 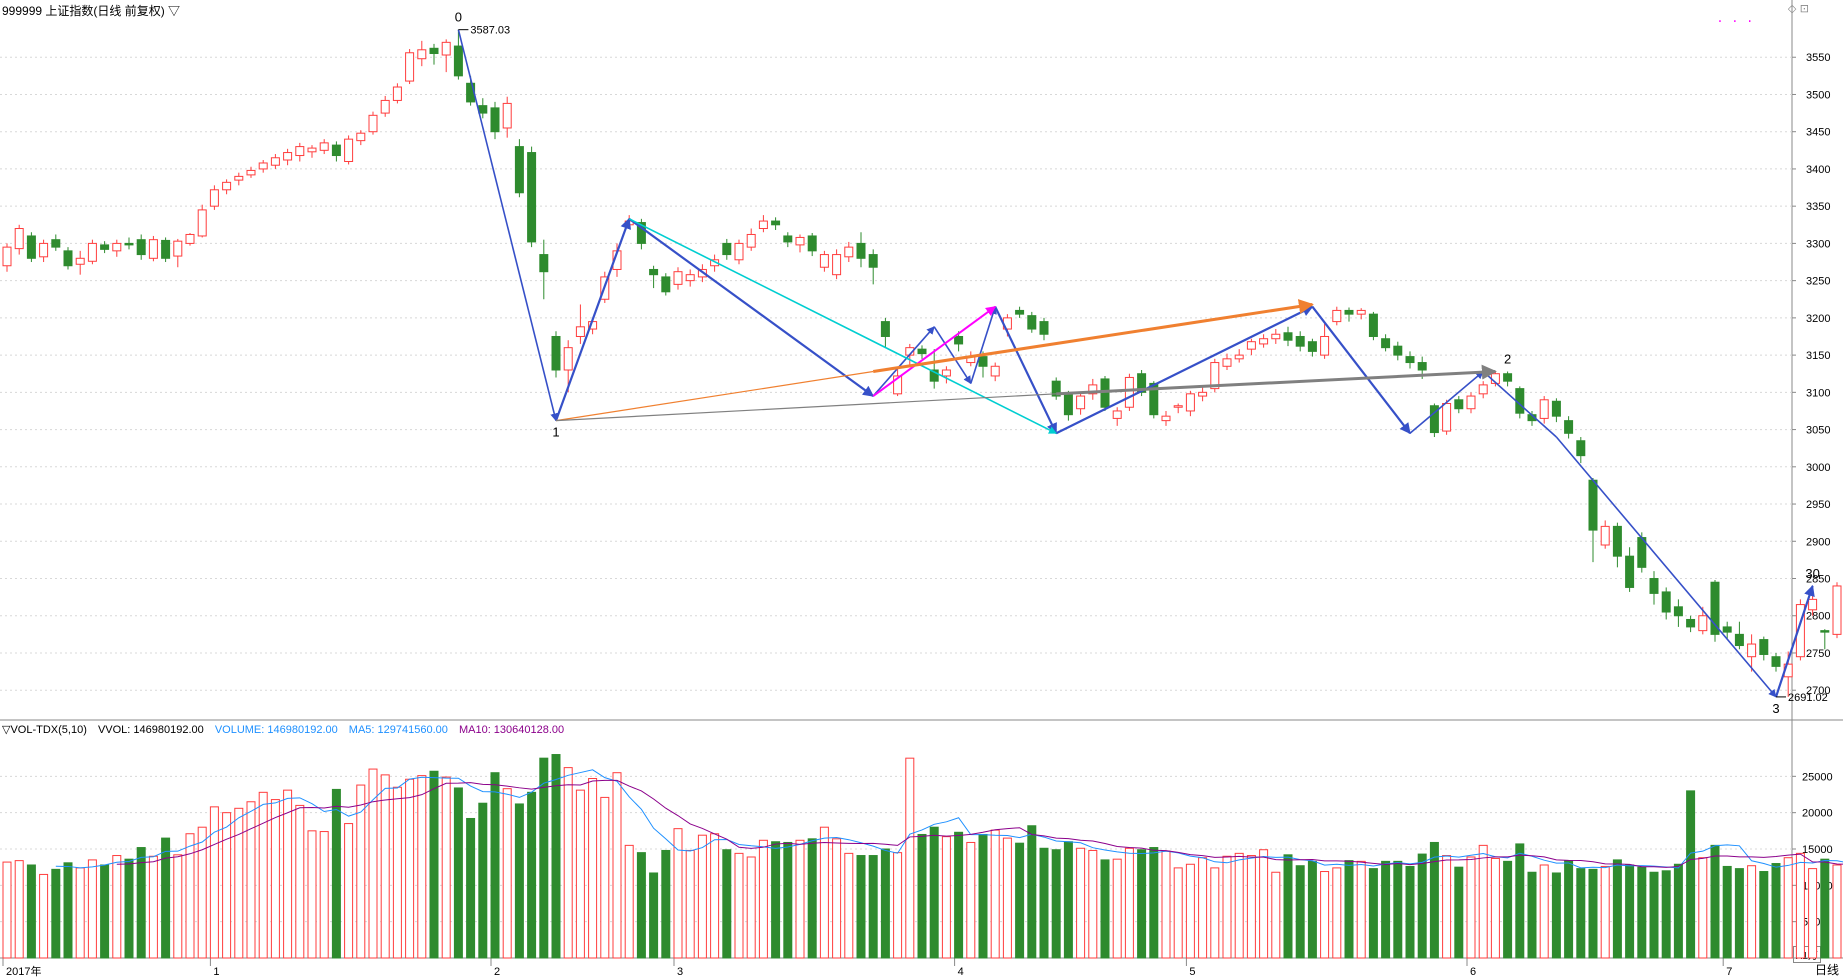 I want to click on more-options-icon: · · ·, so click(x=1736, y=22).